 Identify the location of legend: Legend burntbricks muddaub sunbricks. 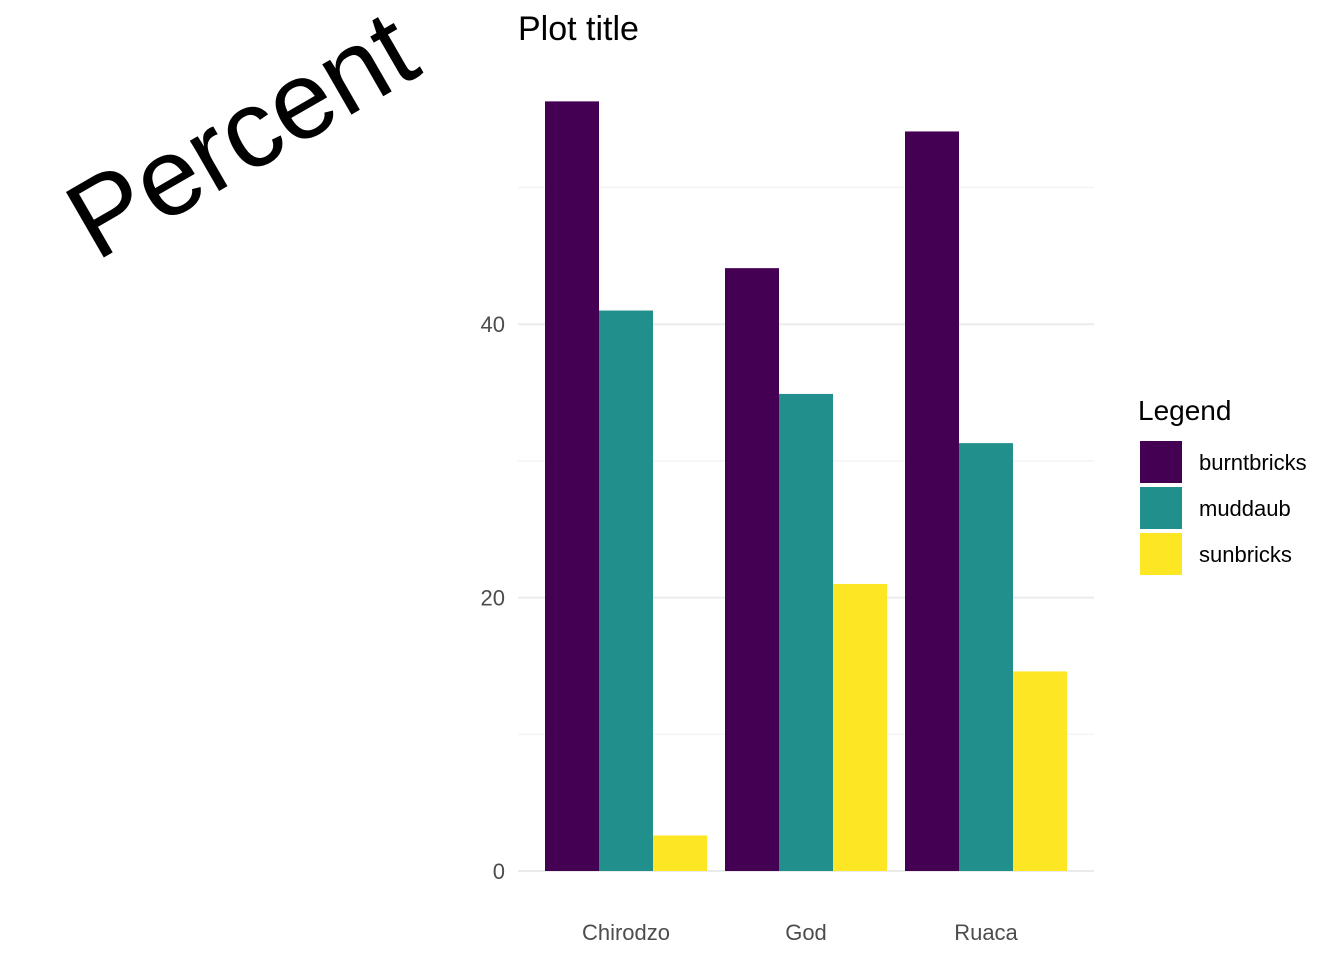
(1222, 485).